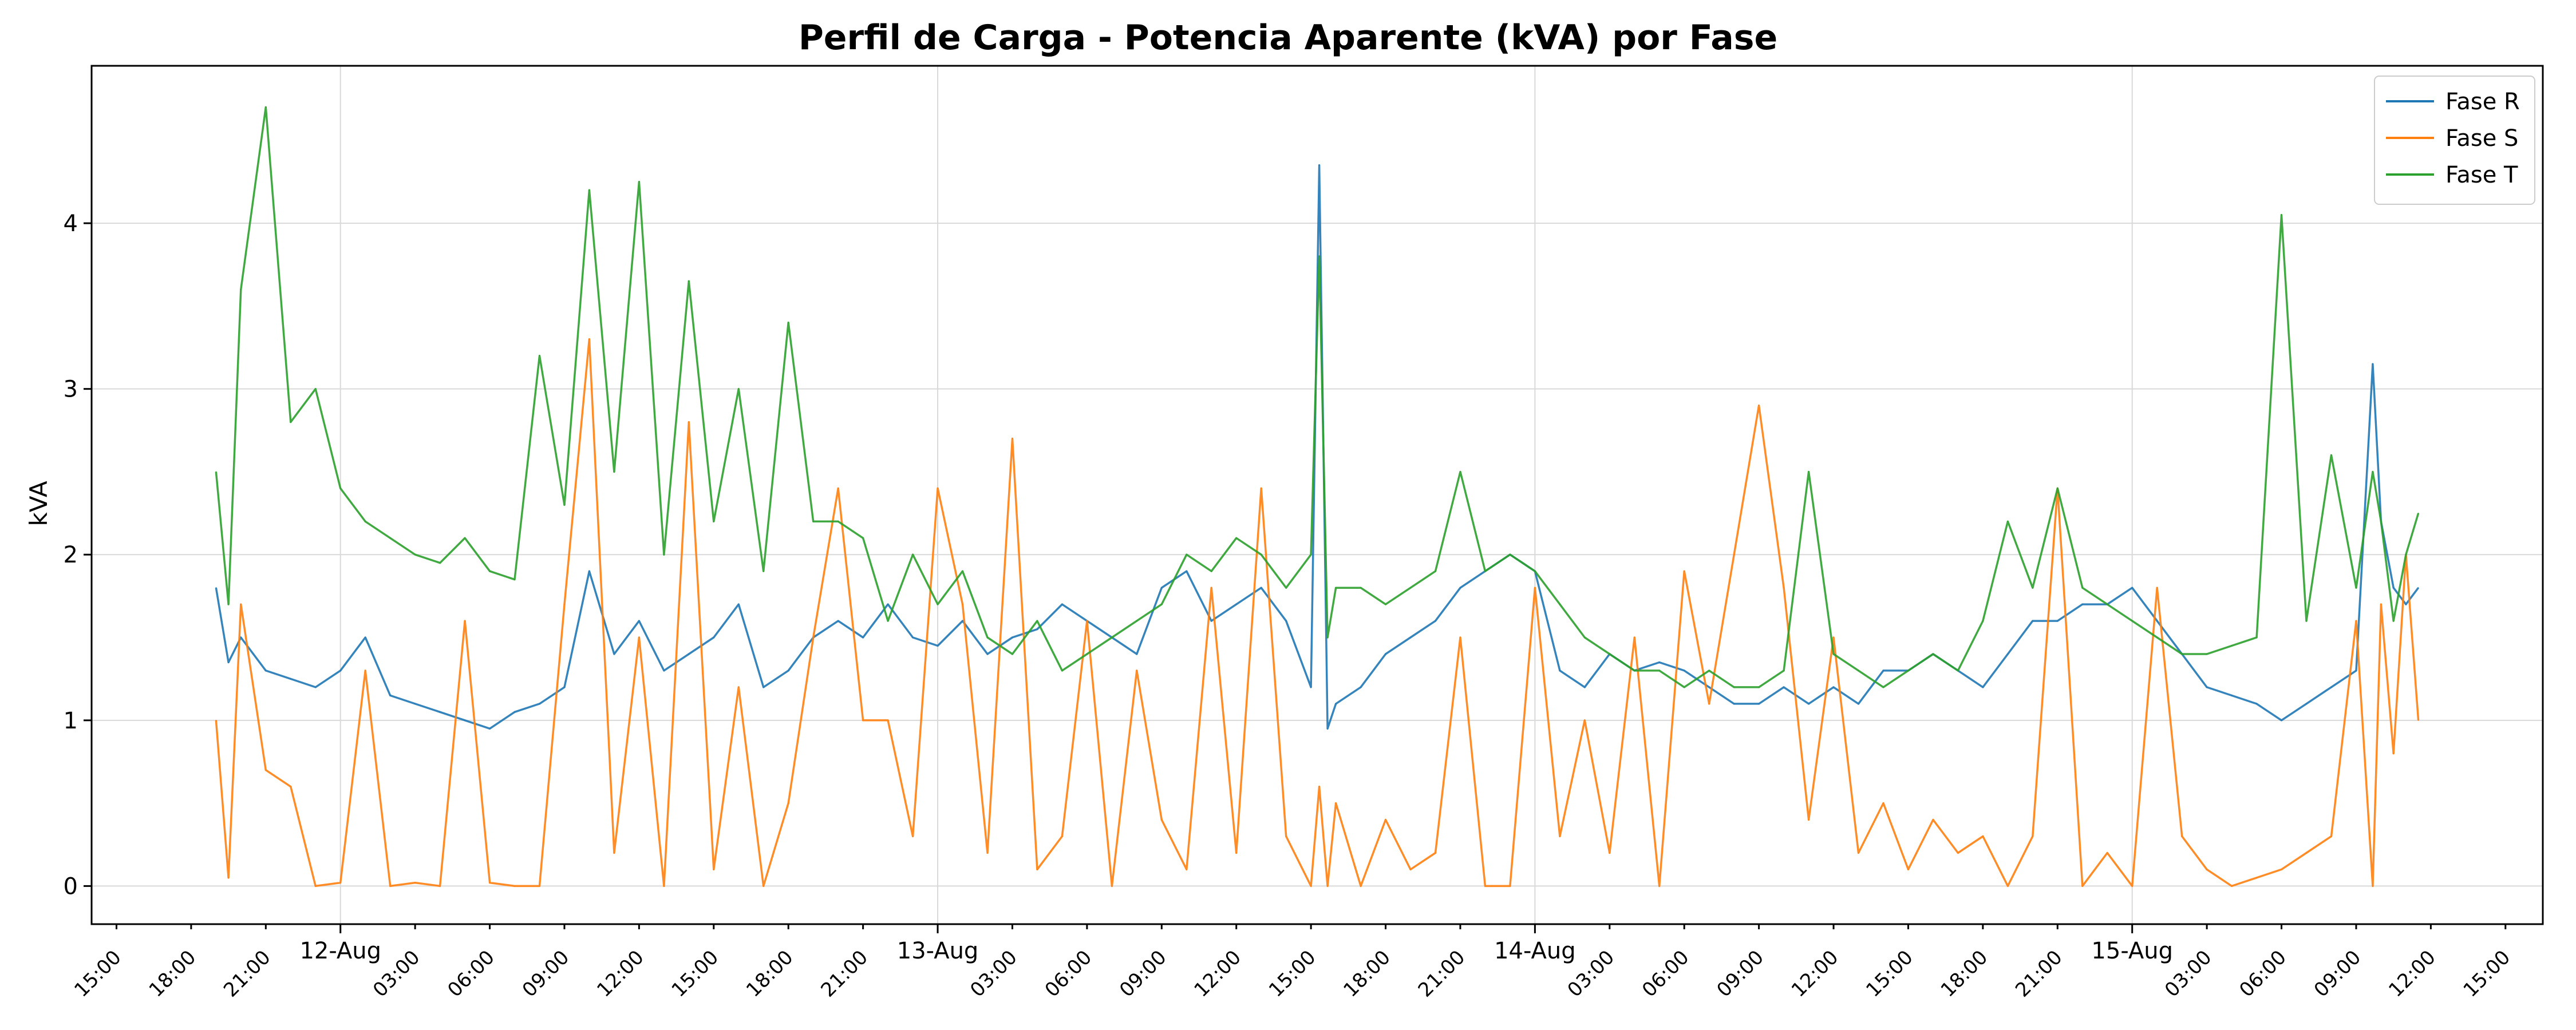 The height and width of the screenshot is (1030, 2576). I want to click on y-tick-label: 3, so click(71, 390).